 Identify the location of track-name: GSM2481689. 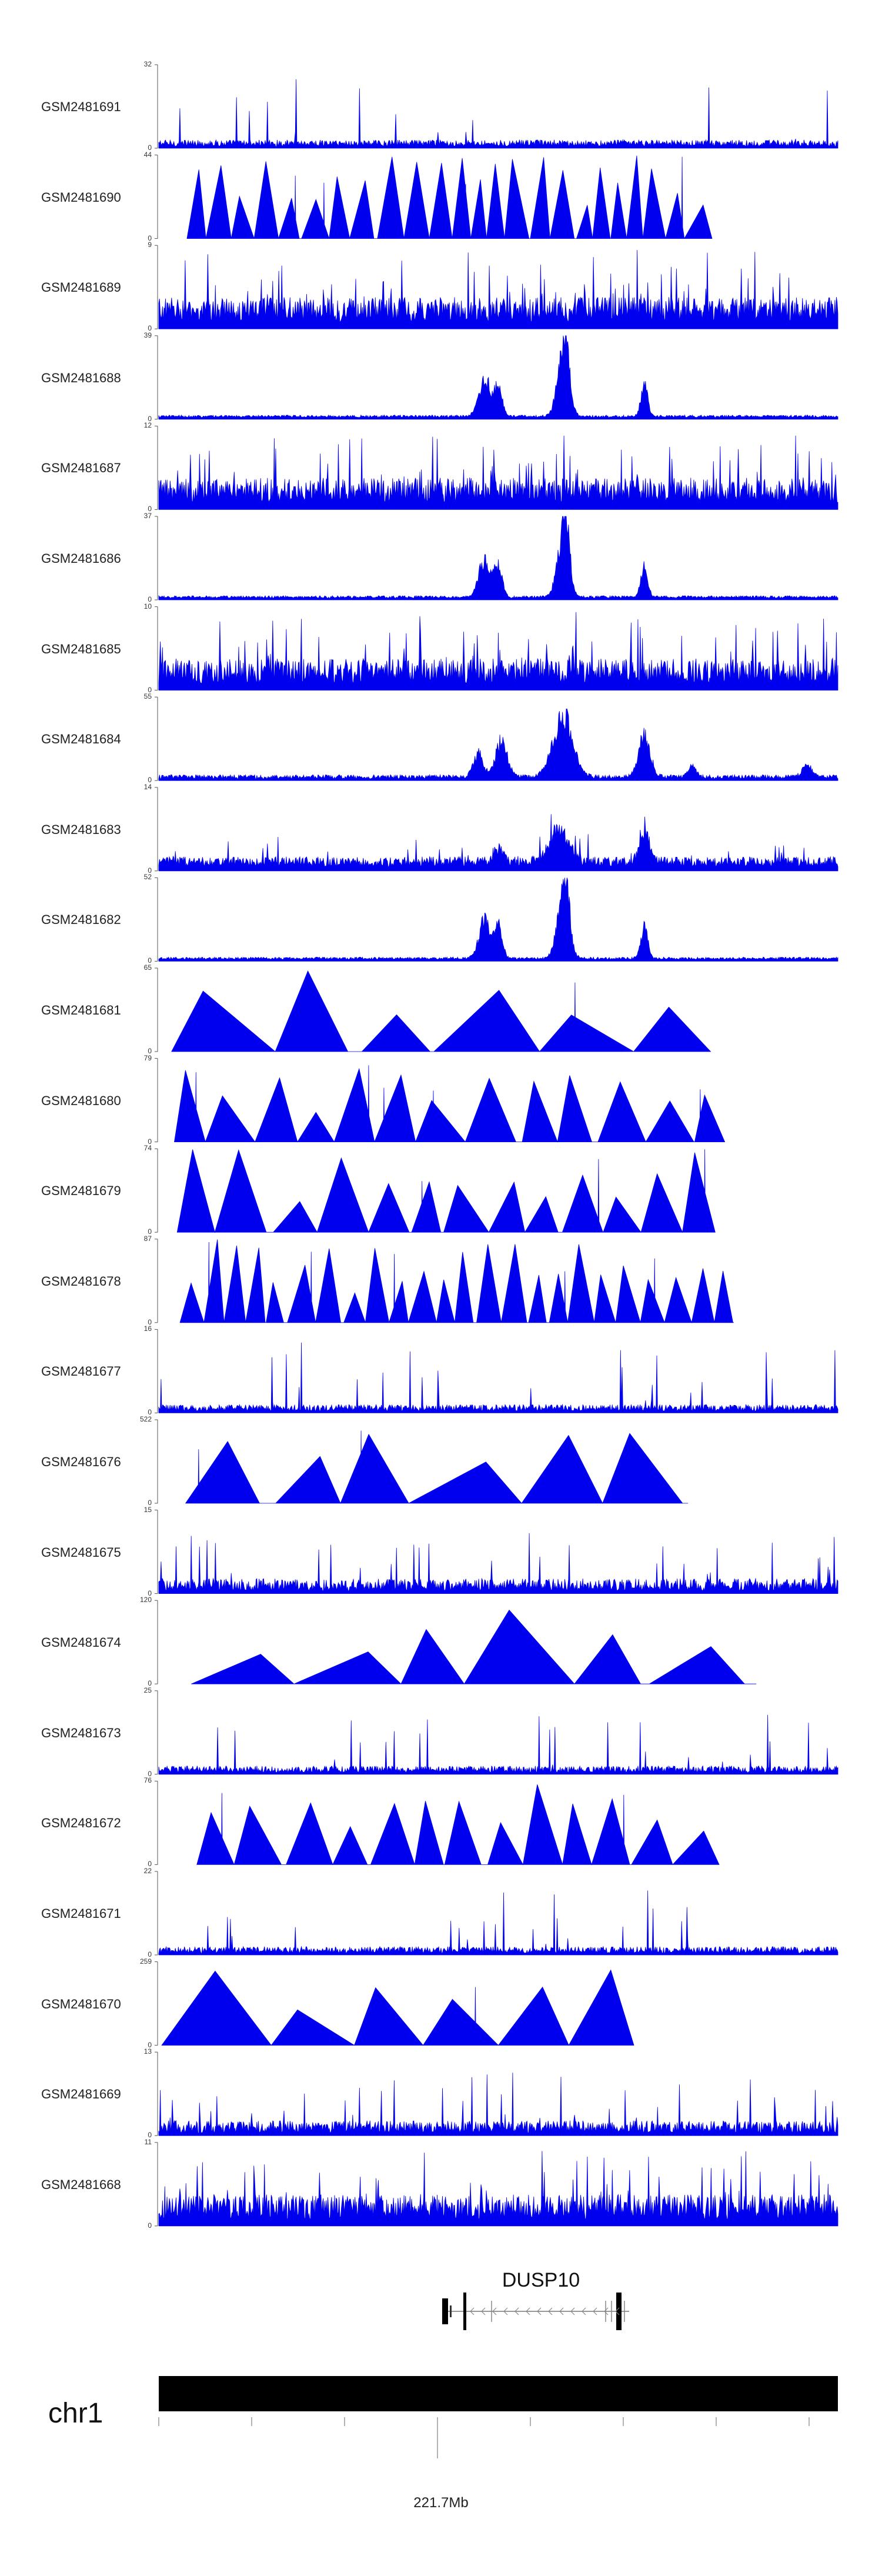
(81, 287).